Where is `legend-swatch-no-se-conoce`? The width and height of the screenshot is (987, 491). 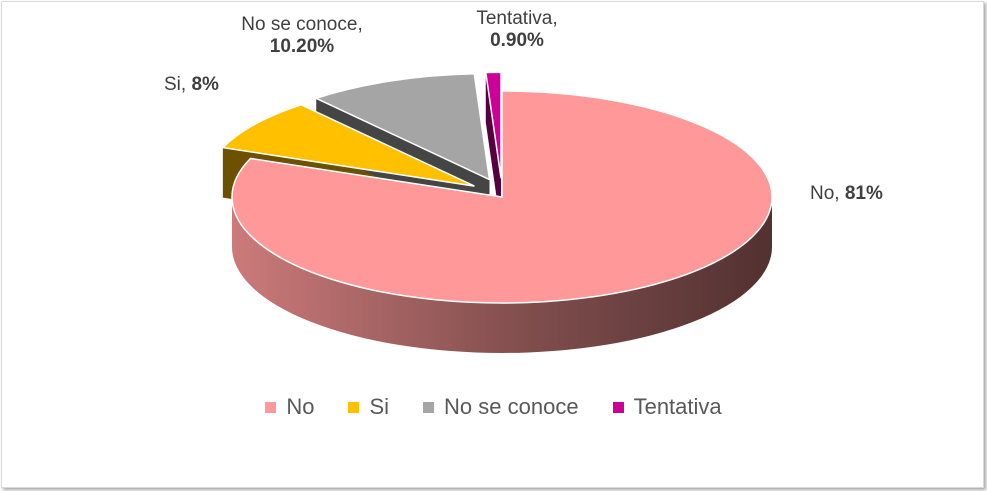 legend-swatch-no-se-conoce is located at coordinates (429, 407).